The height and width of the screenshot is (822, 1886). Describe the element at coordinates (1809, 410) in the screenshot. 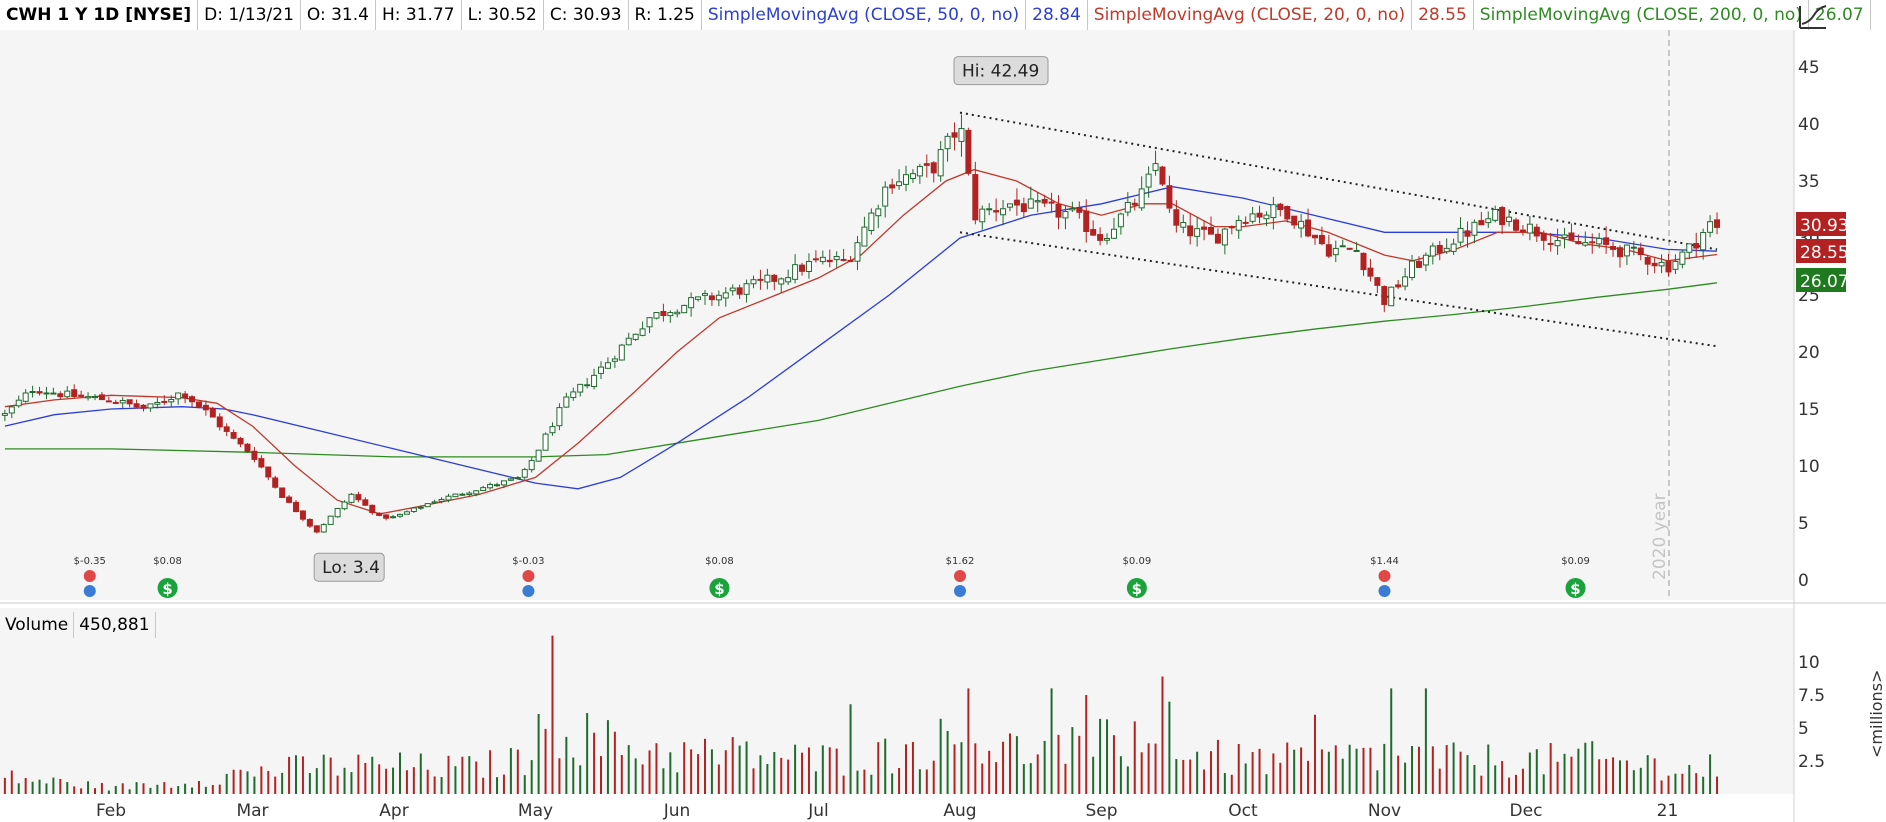

I see `price-tick-label: 15` at that location.